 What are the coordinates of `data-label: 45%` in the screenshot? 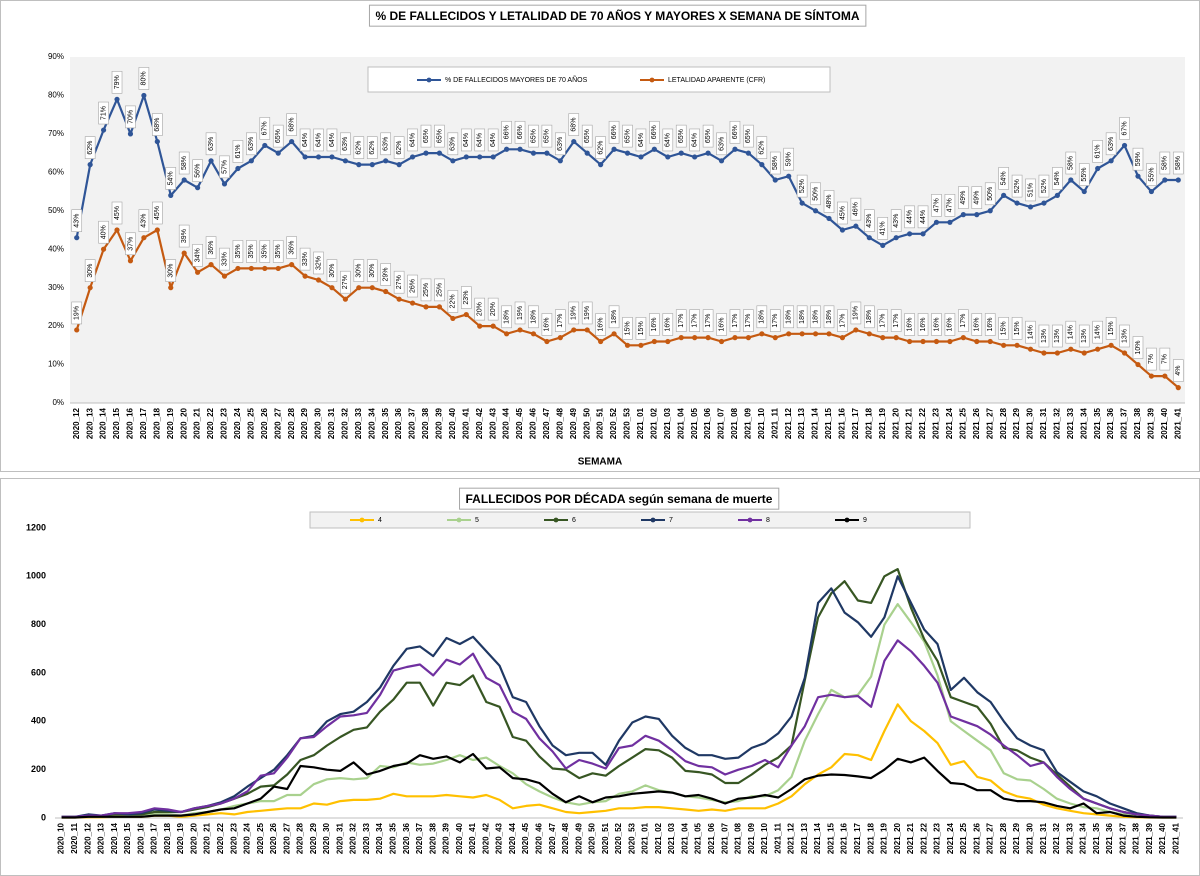 It's located at (117, 213).